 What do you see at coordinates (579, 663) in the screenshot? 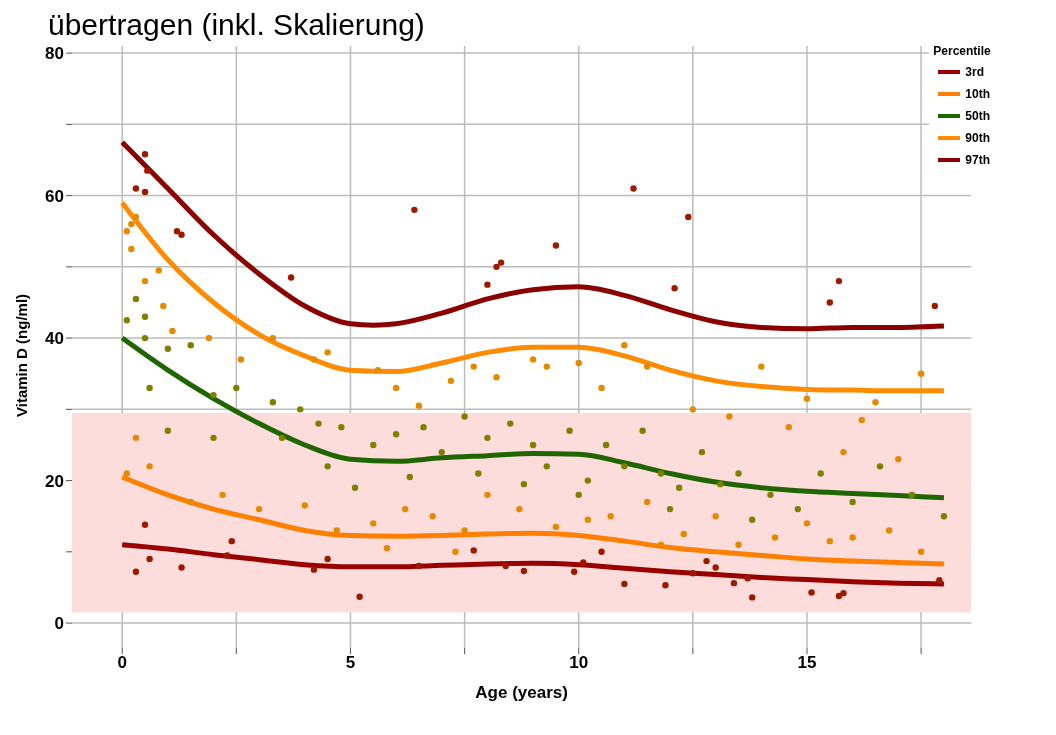
I see `x-tick-label: 10` at bounding box center [579, 663].